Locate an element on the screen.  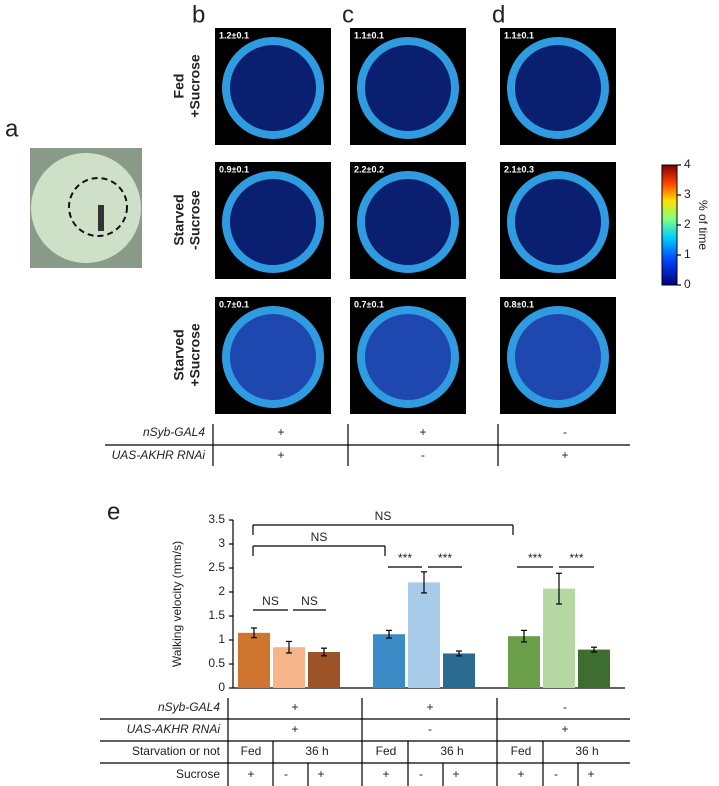
arena-disc is located at coordinates (86, 208).